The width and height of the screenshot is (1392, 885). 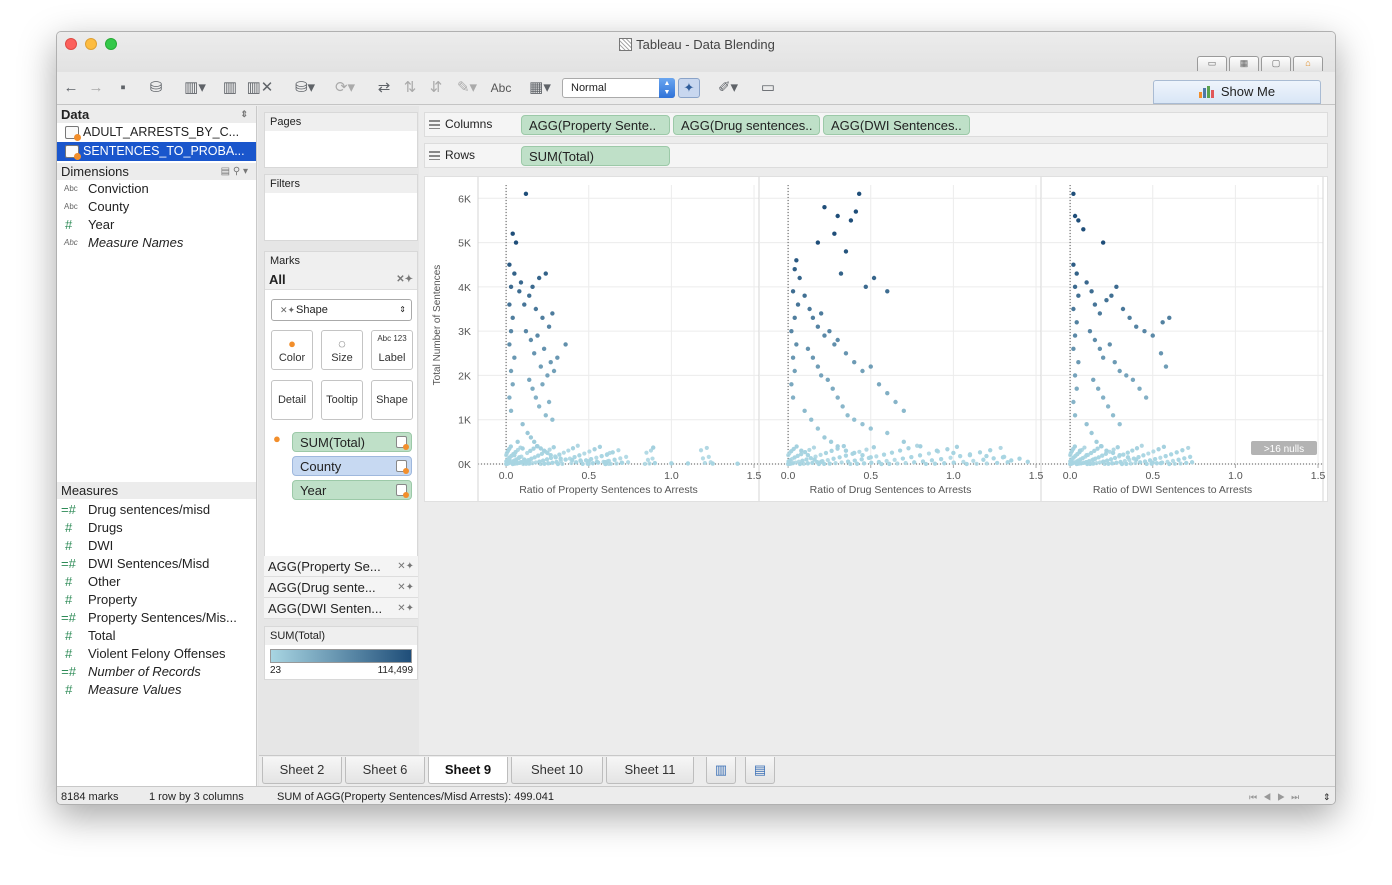 I want to click on duplicate-sheet-icon: ▥, so click(x=230, y=87).